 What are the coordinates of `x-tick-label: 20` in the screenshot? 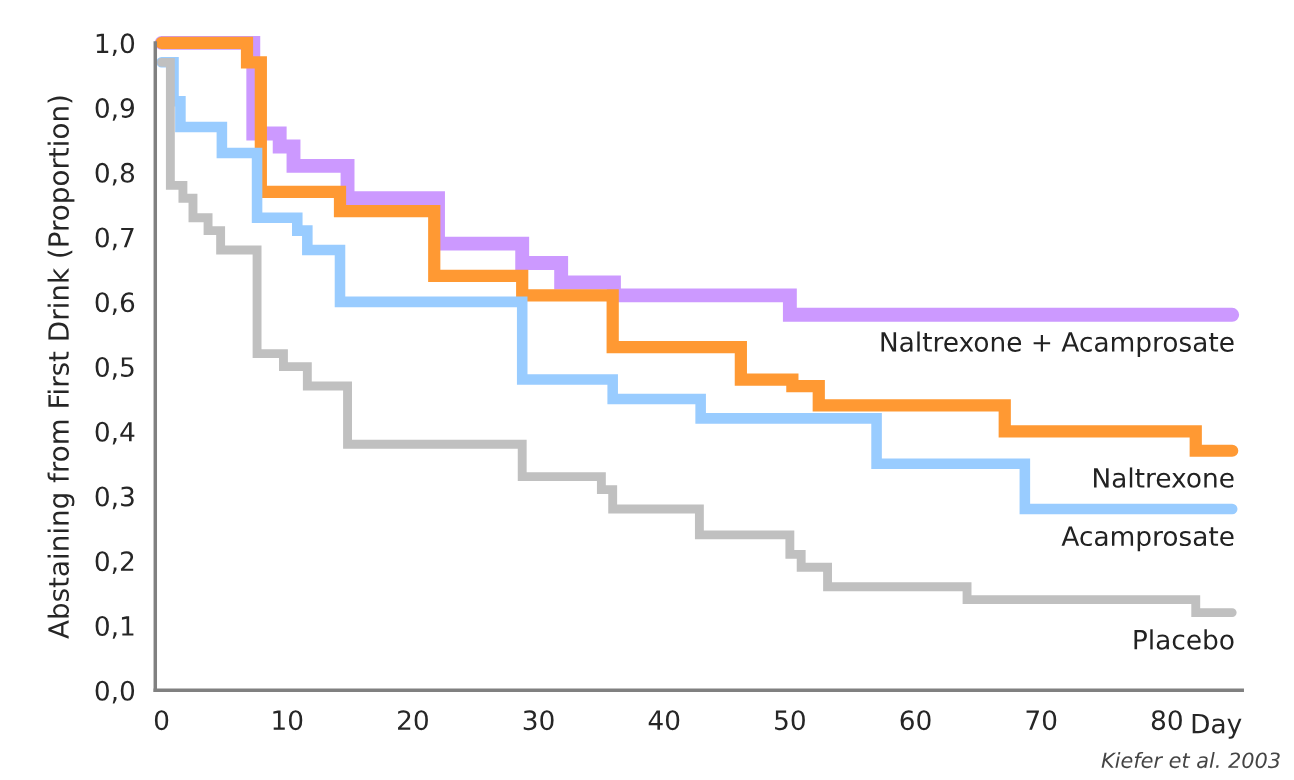 It's located at (413, 720).